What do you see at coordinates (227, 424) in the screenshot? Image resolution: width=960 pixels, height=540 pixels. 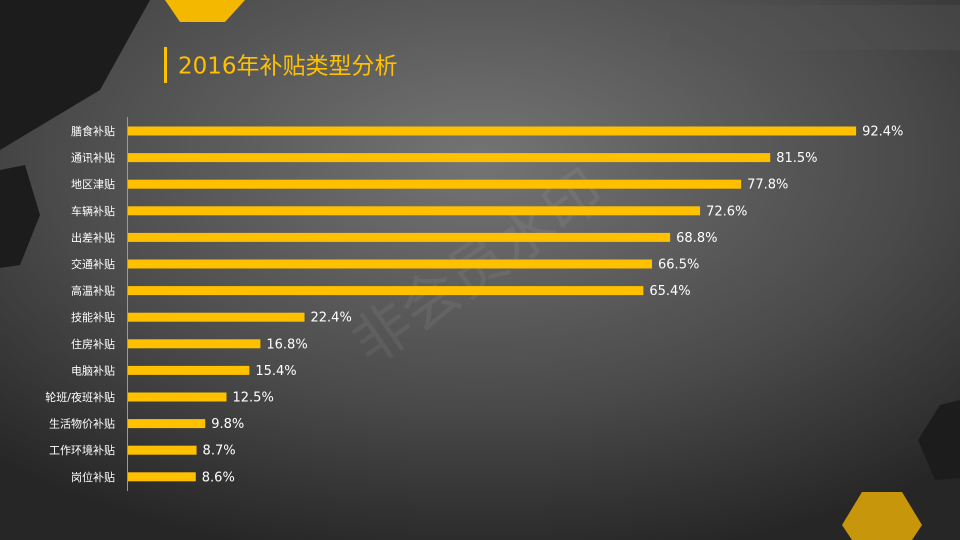 I see `value-label: 9.8%` at bounding box center [227, 424].